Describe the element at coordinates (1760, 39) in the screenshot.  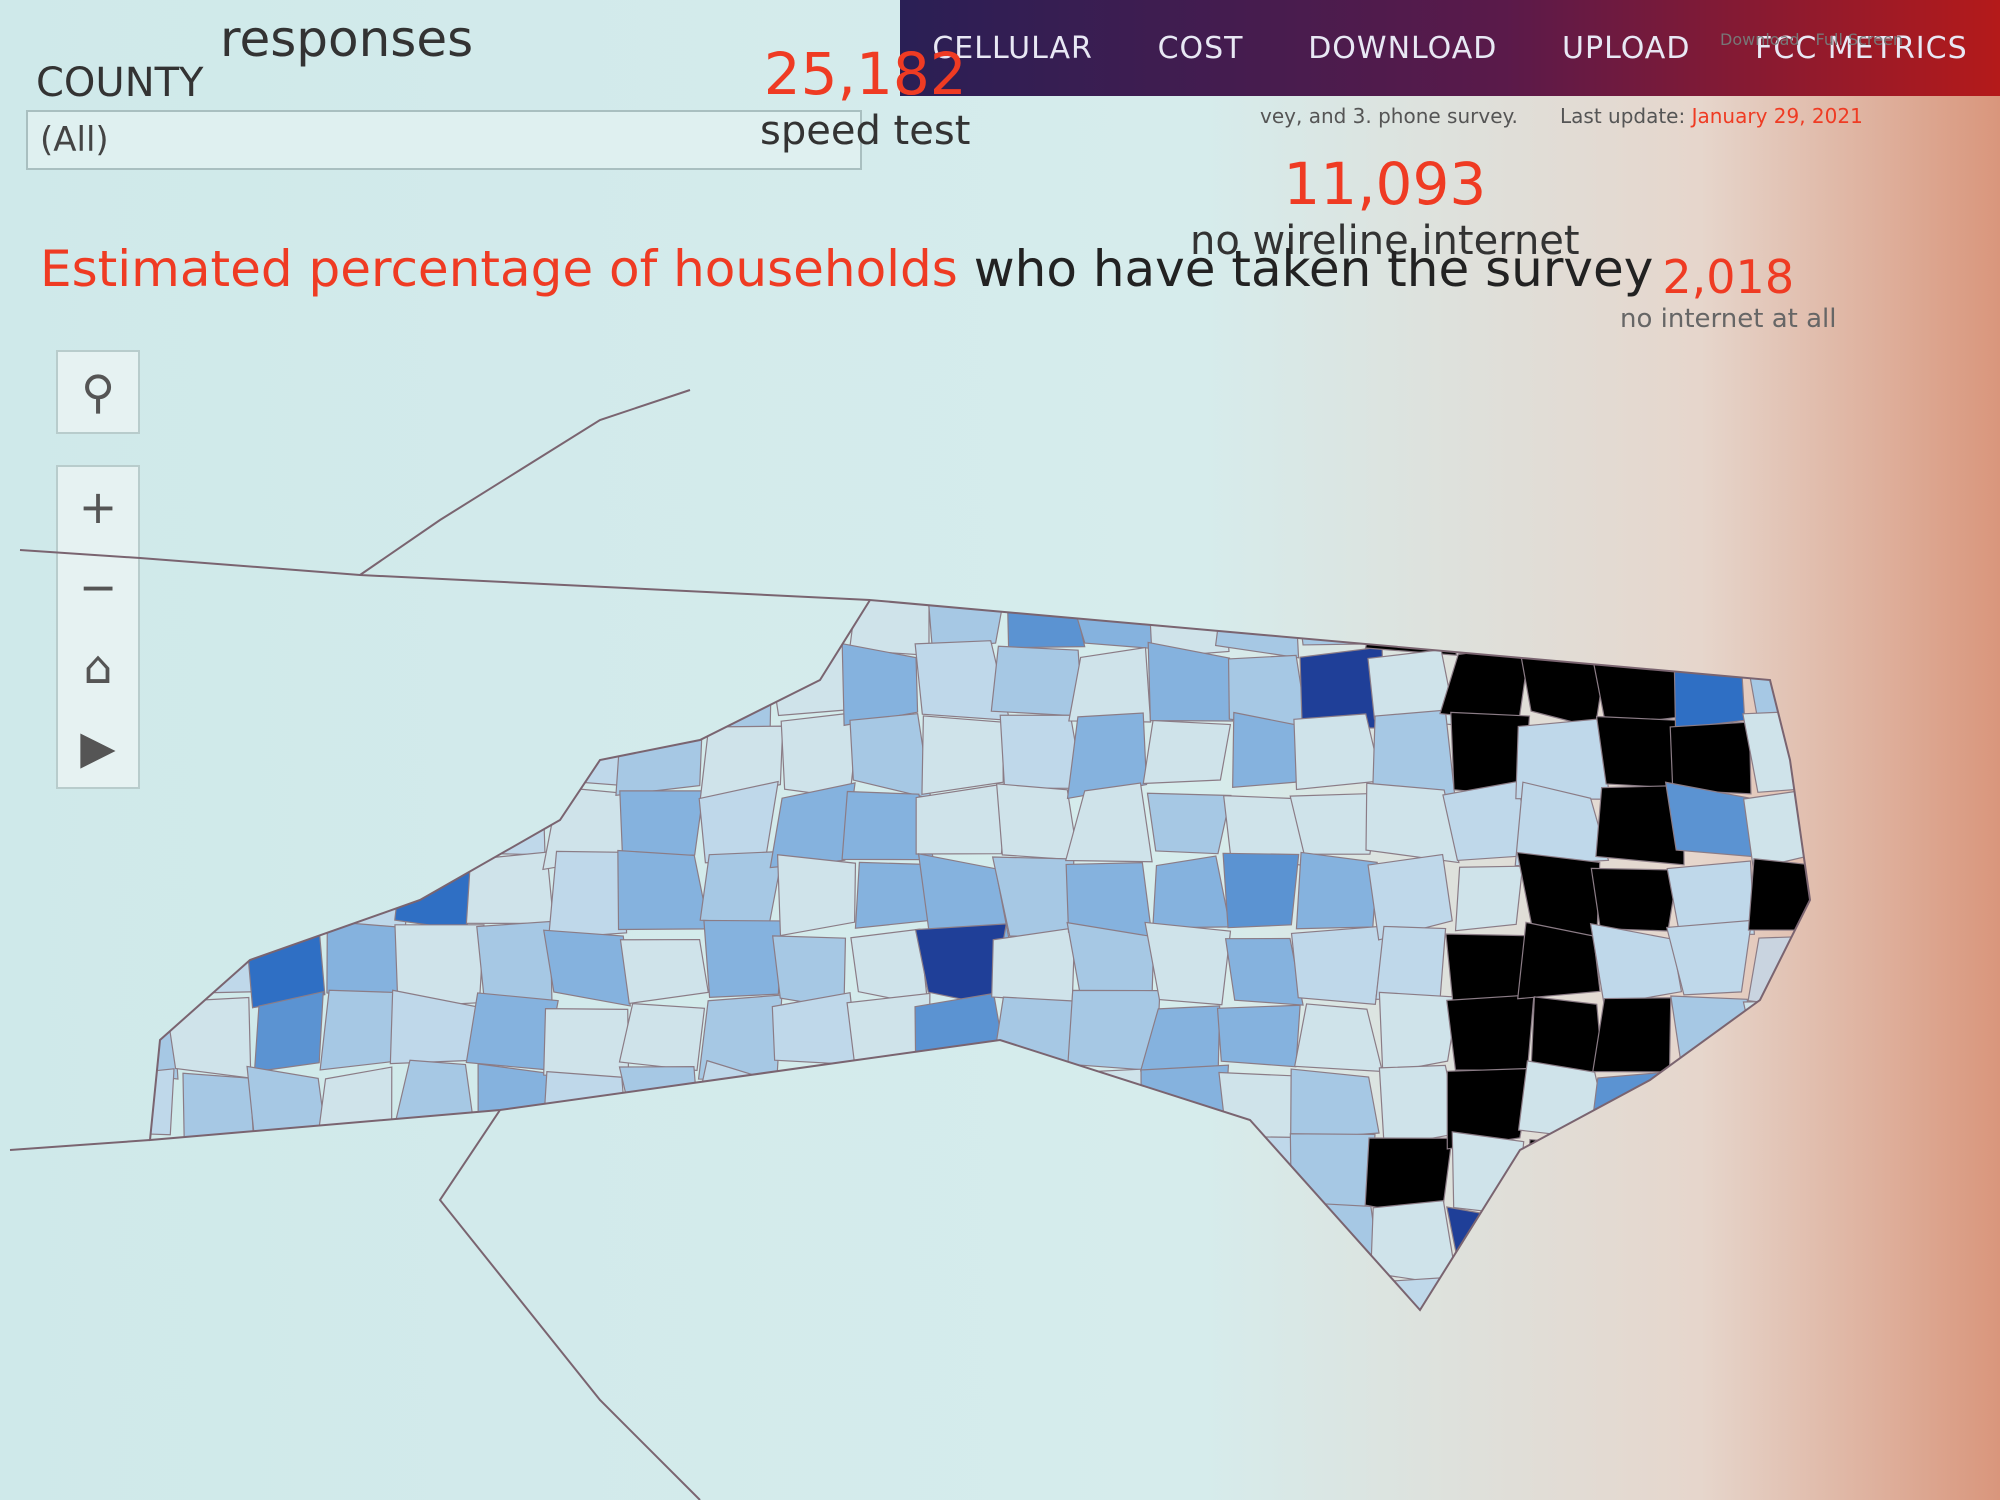
I see `download-button: Download` at that location.